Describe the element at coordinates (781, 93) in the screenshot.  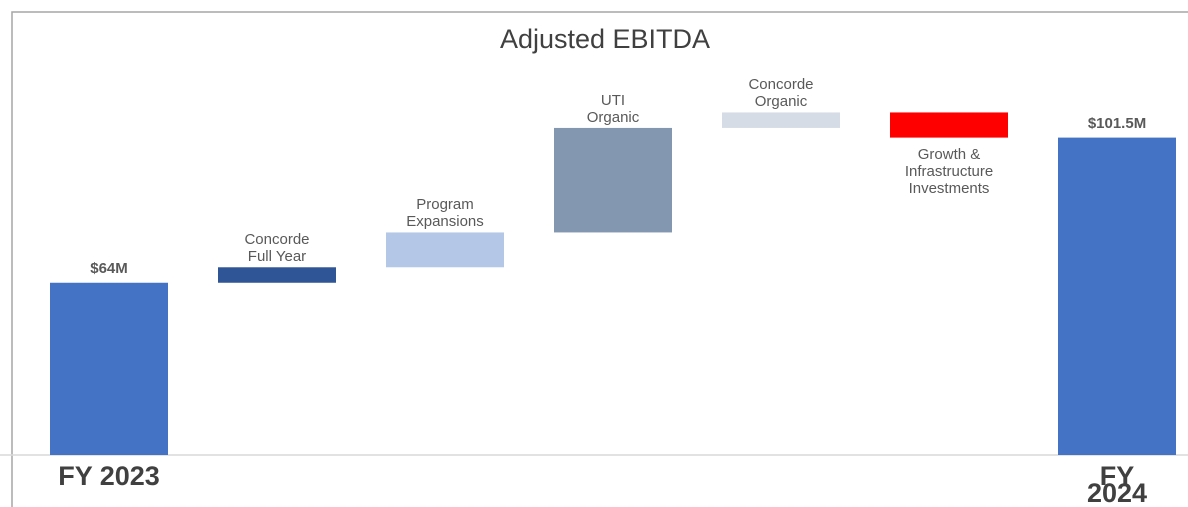
I see `category-label: Concorde Organic` at that location.